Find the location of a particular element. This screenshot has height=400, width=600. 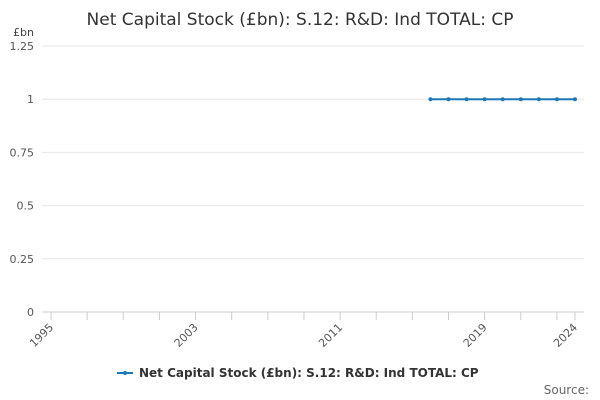

x-tick-label: 2011 is located at coordinates (330, 335).